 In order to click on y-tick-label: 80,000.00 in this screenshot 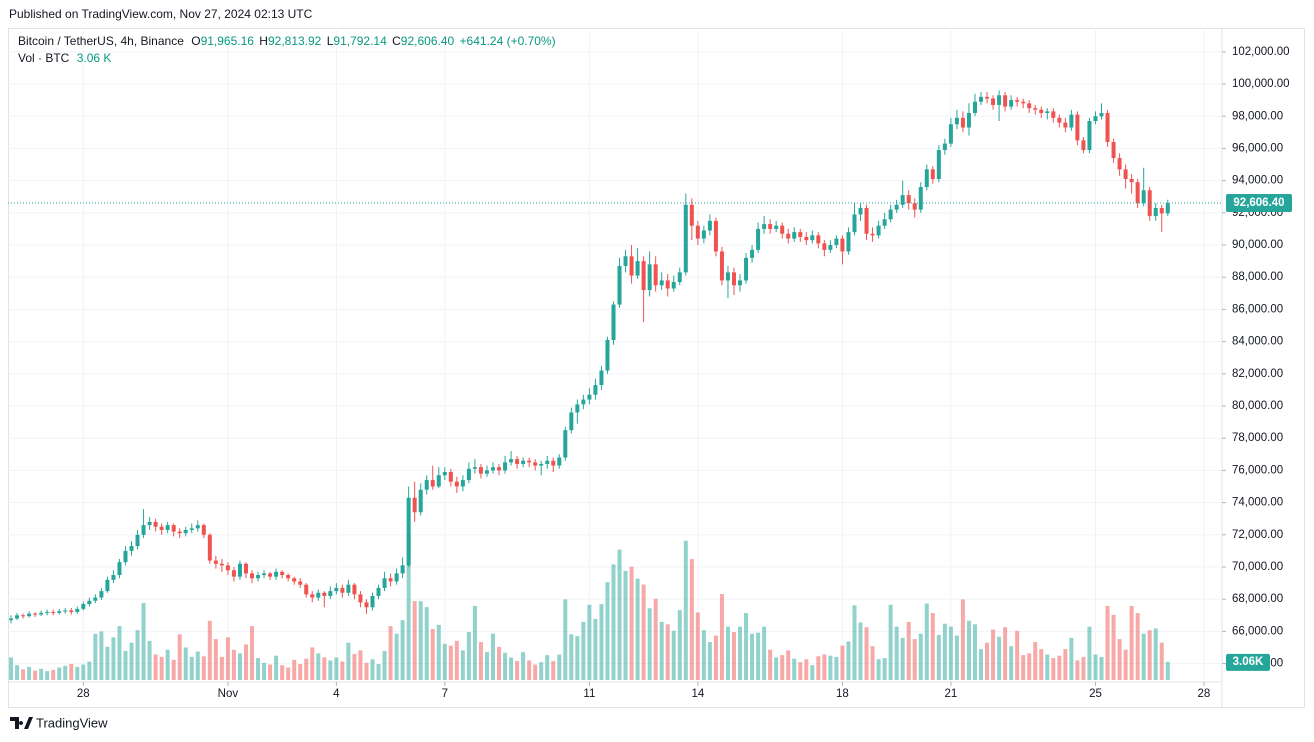, I will do `click(1257, 406)`.